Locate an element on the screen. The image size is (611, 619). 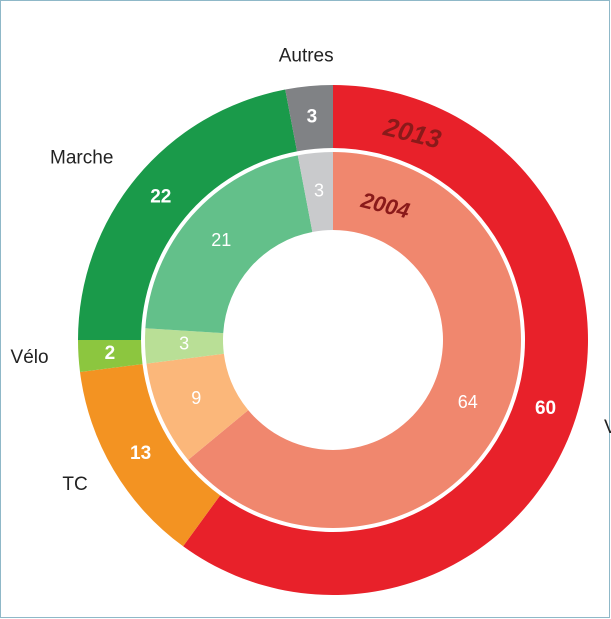
value-label: 2 is located at coordinates (110, 353).